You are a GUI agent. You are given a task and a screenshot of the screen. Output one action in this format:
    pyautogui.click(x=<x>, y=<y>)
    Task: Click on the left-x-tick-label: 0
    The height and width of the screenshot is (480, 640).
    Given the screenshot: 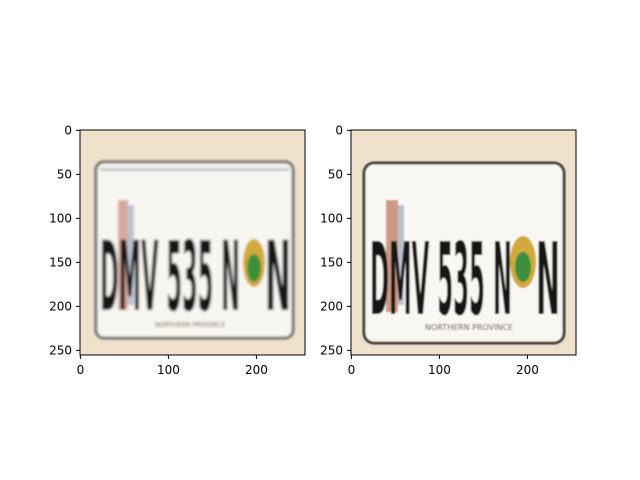 What is the action you would take?
    pyautogui.click(x=81, y=370)
    